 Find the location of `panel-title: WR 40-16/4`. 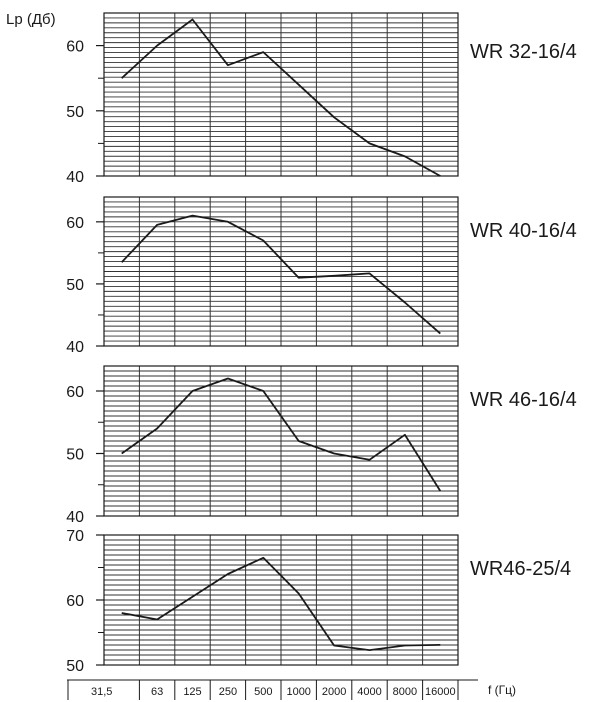

panel-title: WR 40-16/4 is located at coordinates (523, 231).